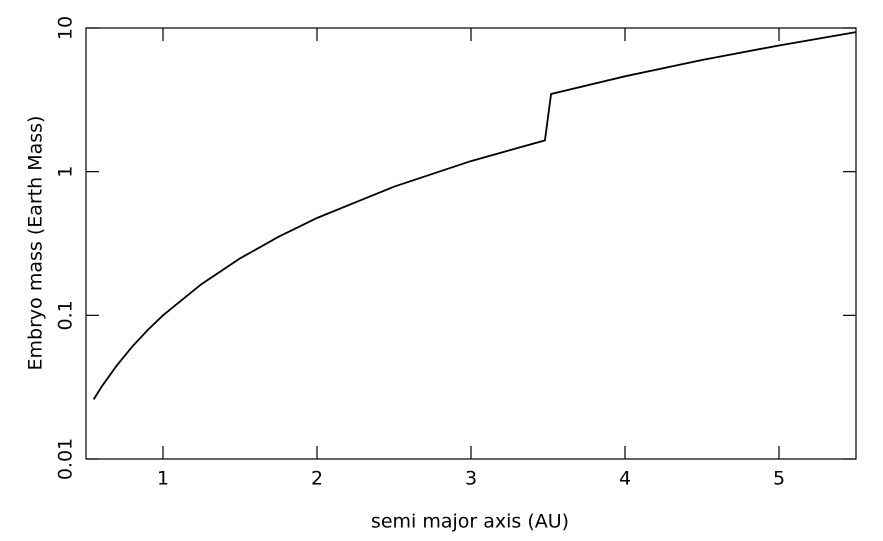 The width and height of the screenshot is (883, 541). What do you see at coordinates (36, 243) in the screenshot?
I see `y-axis-label: Embryo mass (Earth Mass)` at bounding box center [36, 243].